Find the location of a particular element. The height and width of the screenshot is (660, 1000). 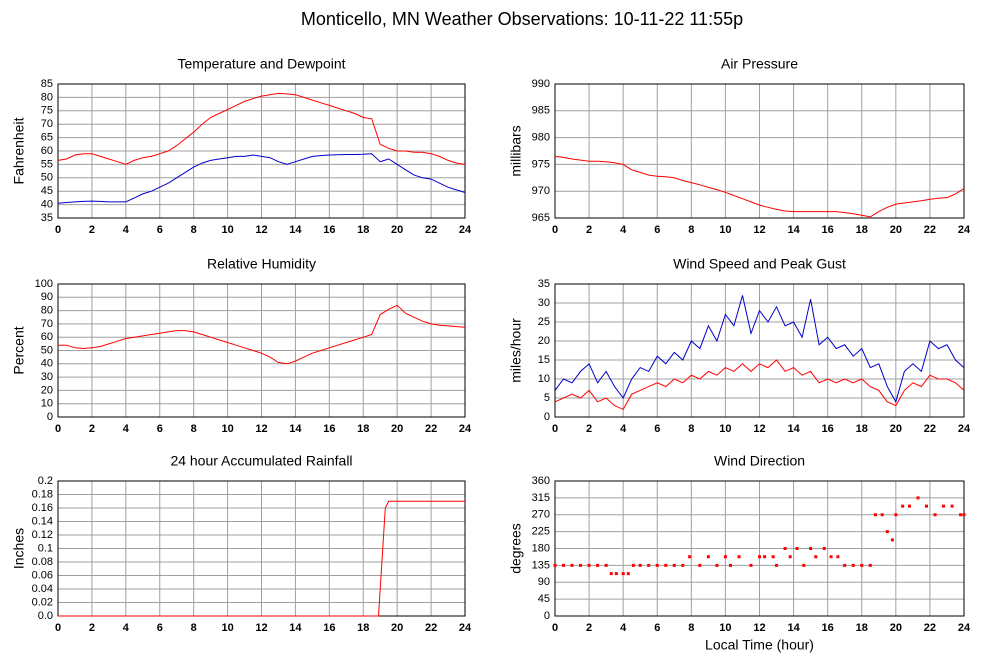

y-tick-label: 60 is located at coordinates (47, 337).